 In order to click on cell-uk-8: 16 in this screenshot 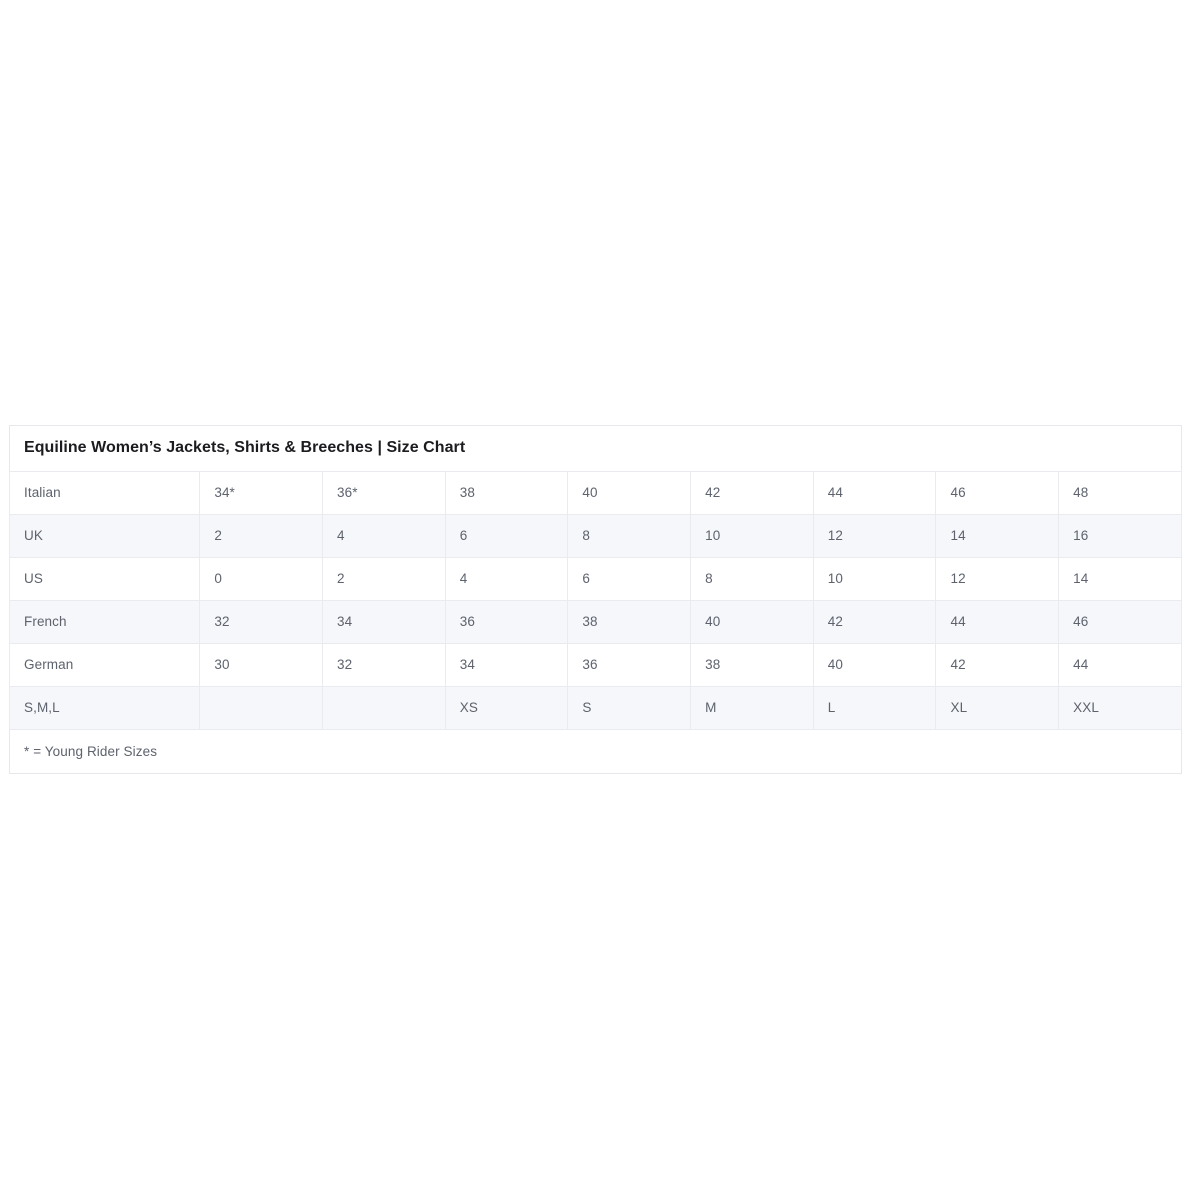, I will do `click(1120, 536)`.